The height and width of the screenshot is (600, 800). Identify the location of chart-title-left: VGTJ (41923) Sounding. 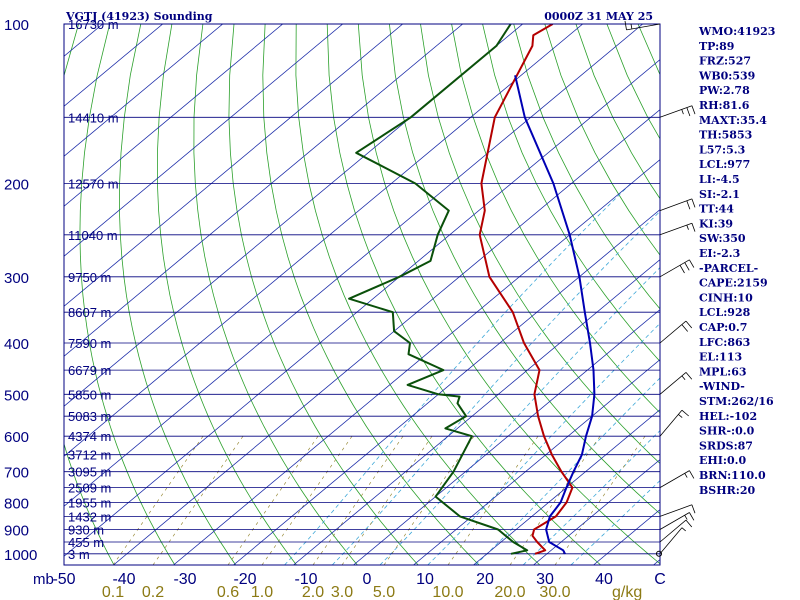
(139, 16).